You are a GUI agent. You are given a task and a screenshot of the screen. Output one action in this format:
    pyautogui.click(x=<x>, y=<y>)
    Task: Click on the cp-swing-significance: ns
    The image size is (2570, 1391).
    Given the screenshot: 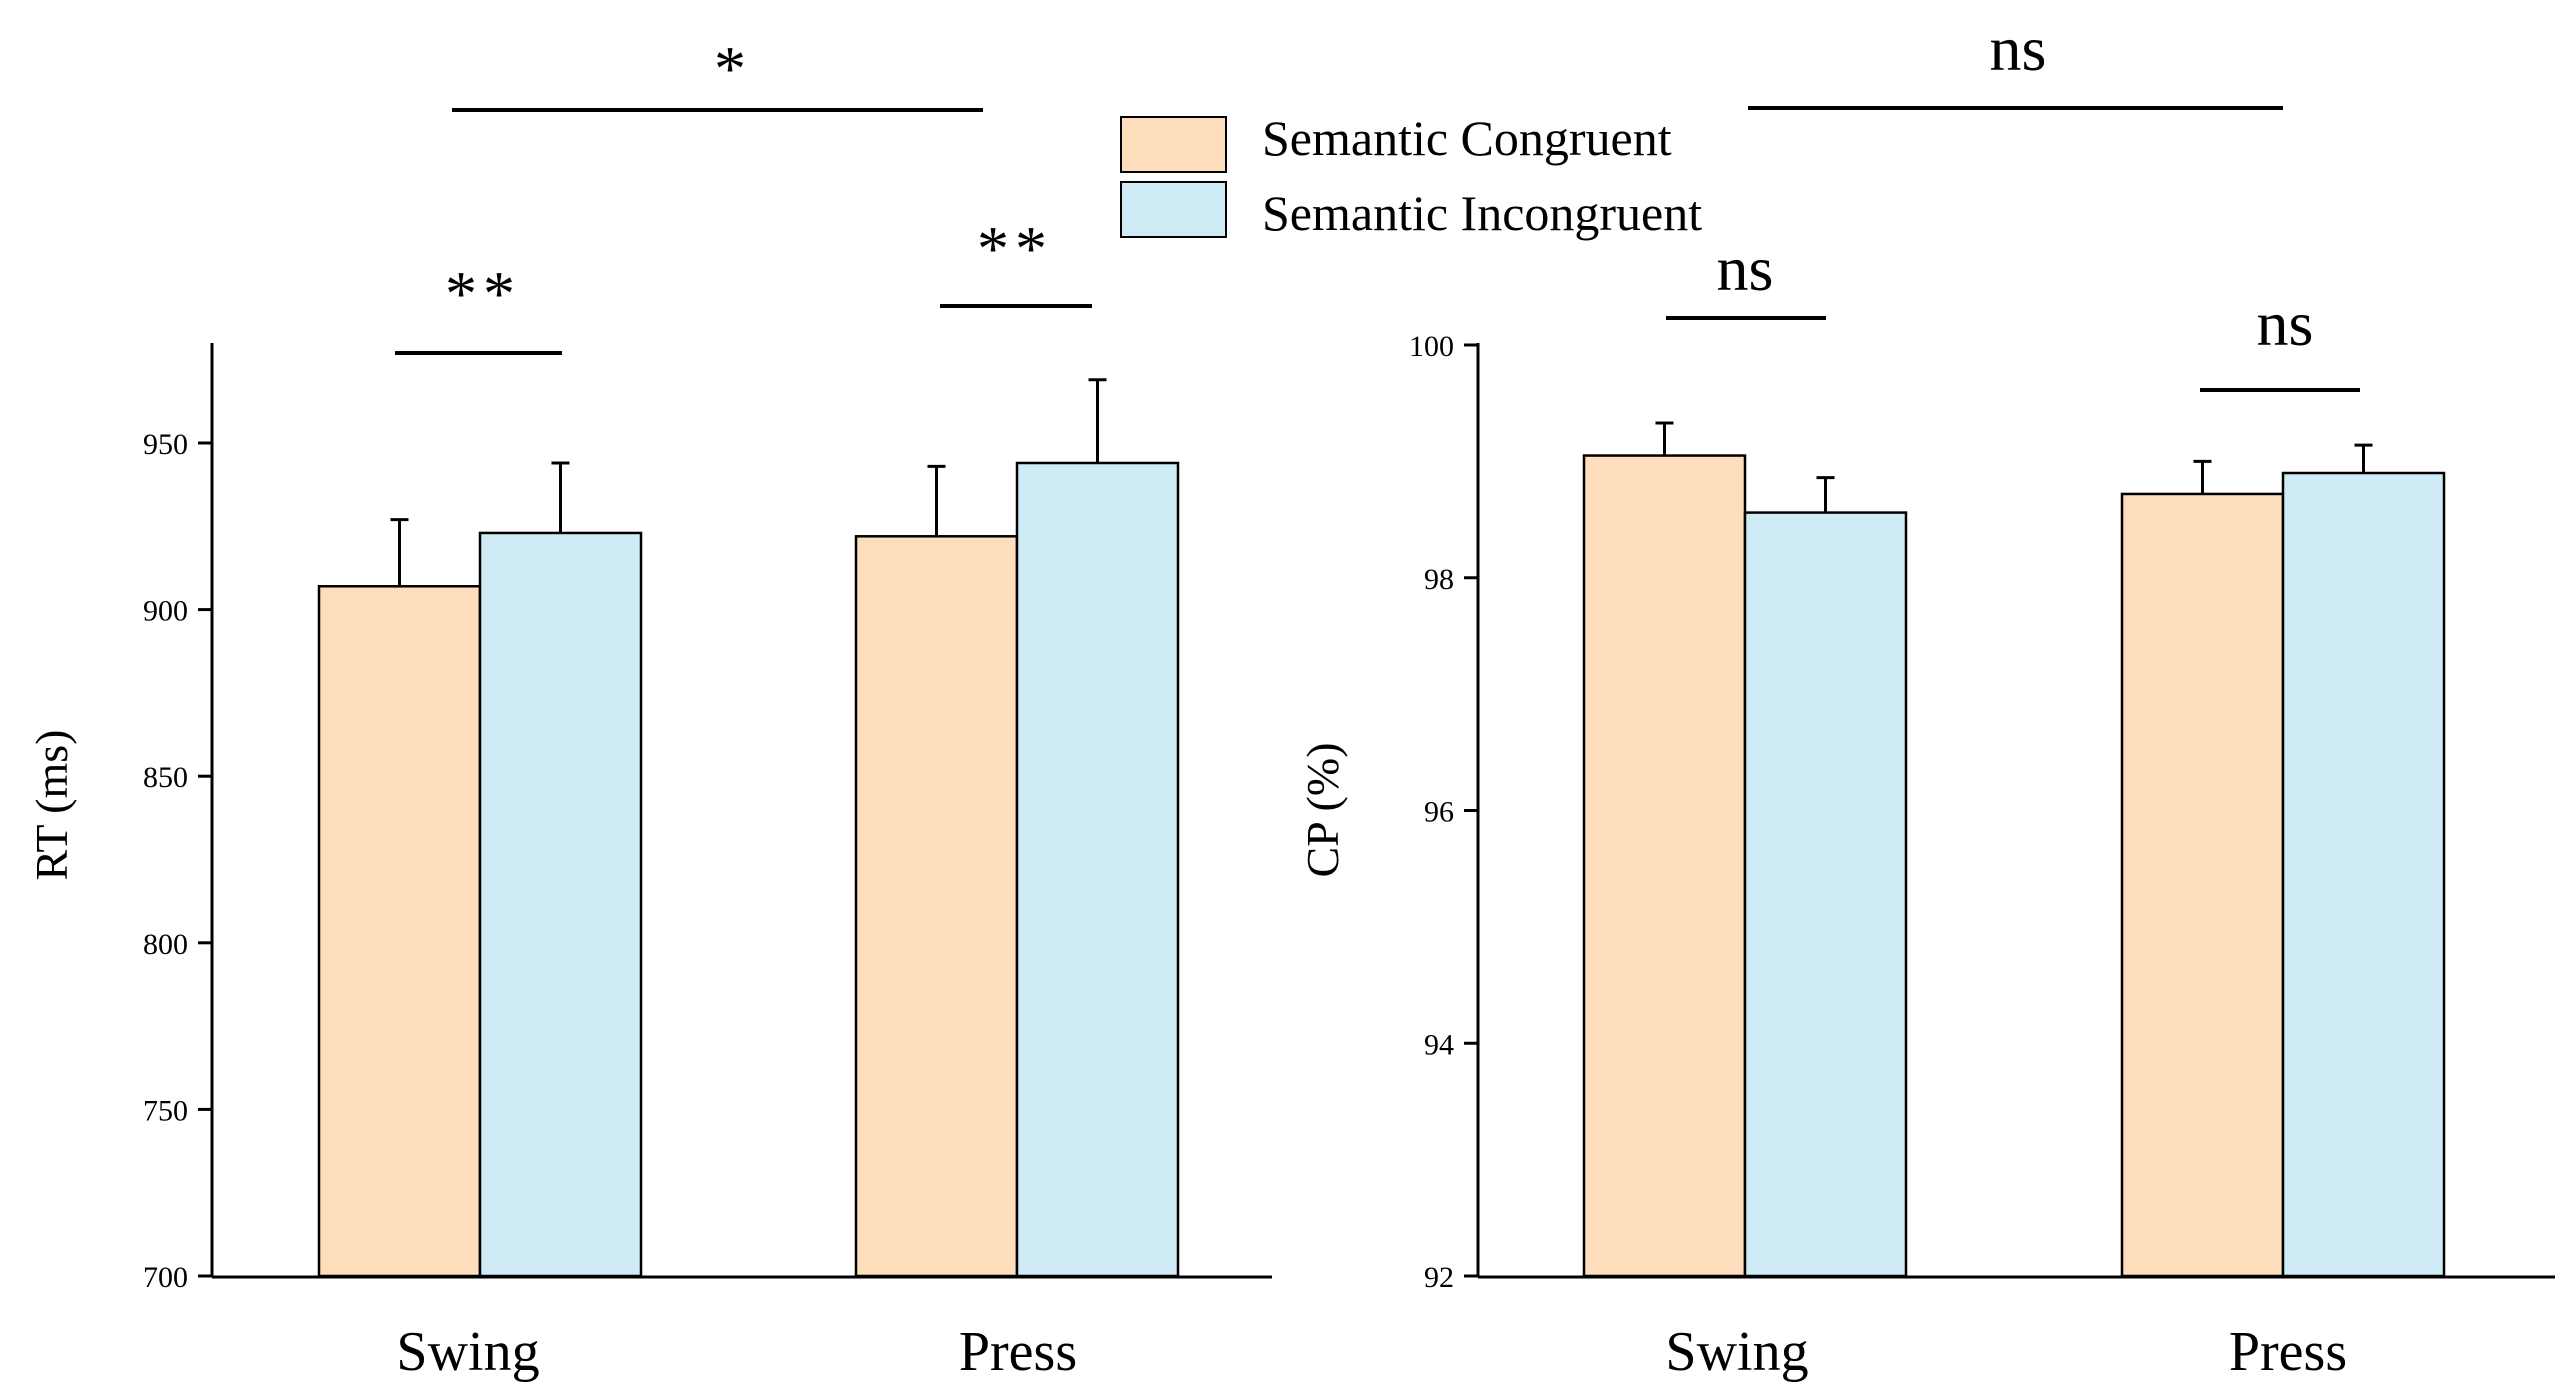 What is the action you would take?
    pyautogui.click(x=1745, y=268)
    